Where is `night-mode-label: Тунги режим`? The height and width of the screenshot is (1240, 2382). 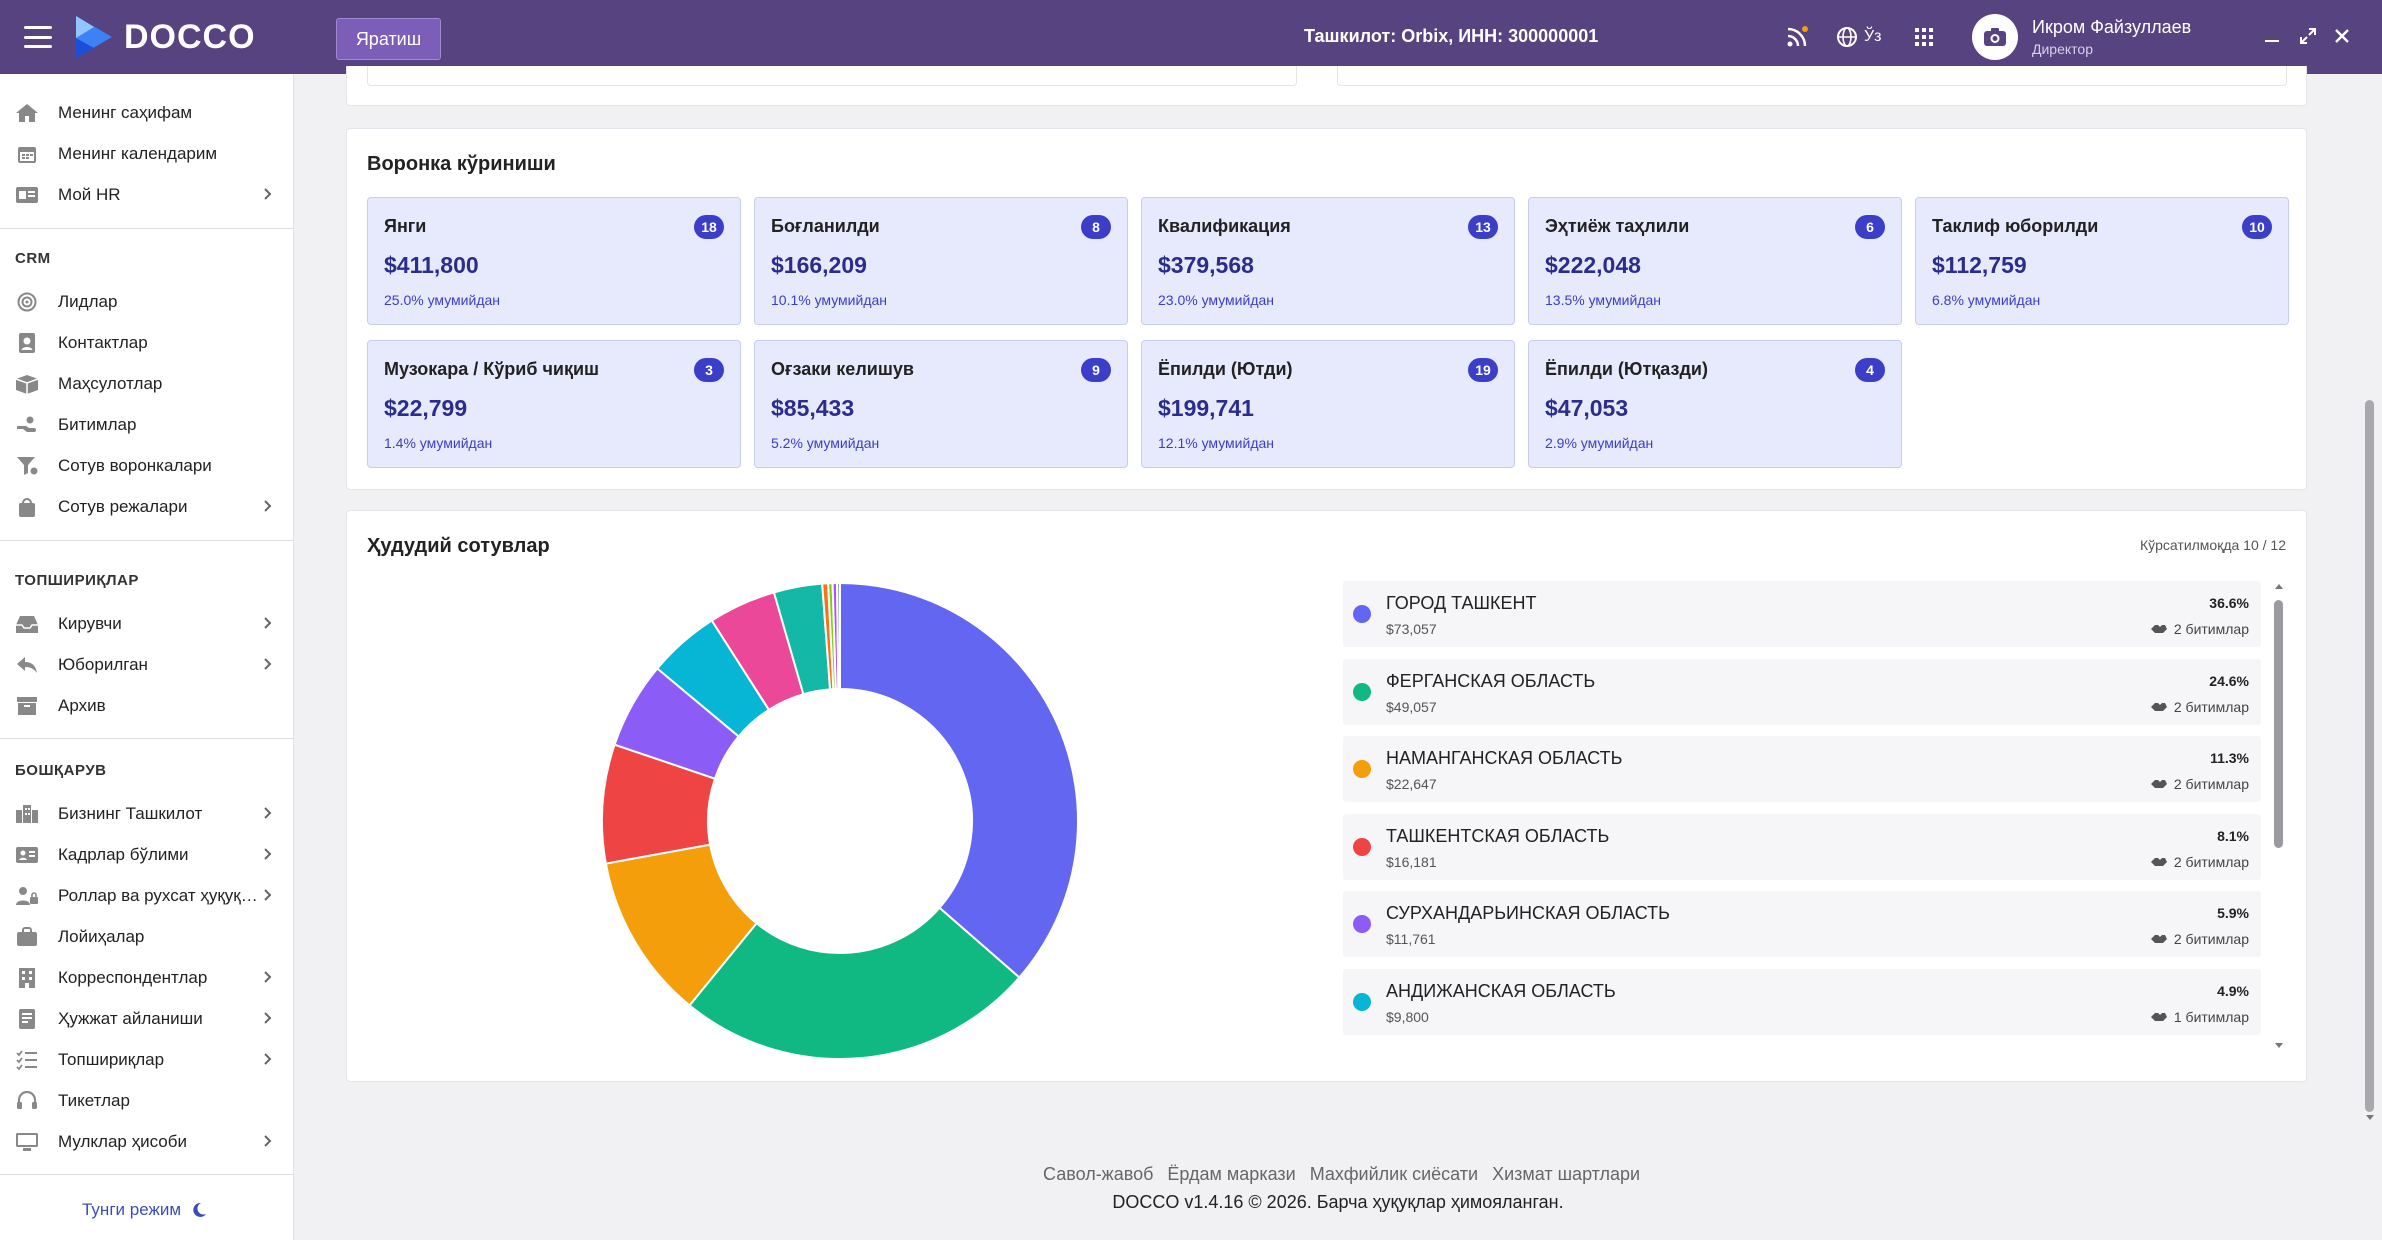
night-mode-label: Тунги режим is located at coordinates (132, 1209).